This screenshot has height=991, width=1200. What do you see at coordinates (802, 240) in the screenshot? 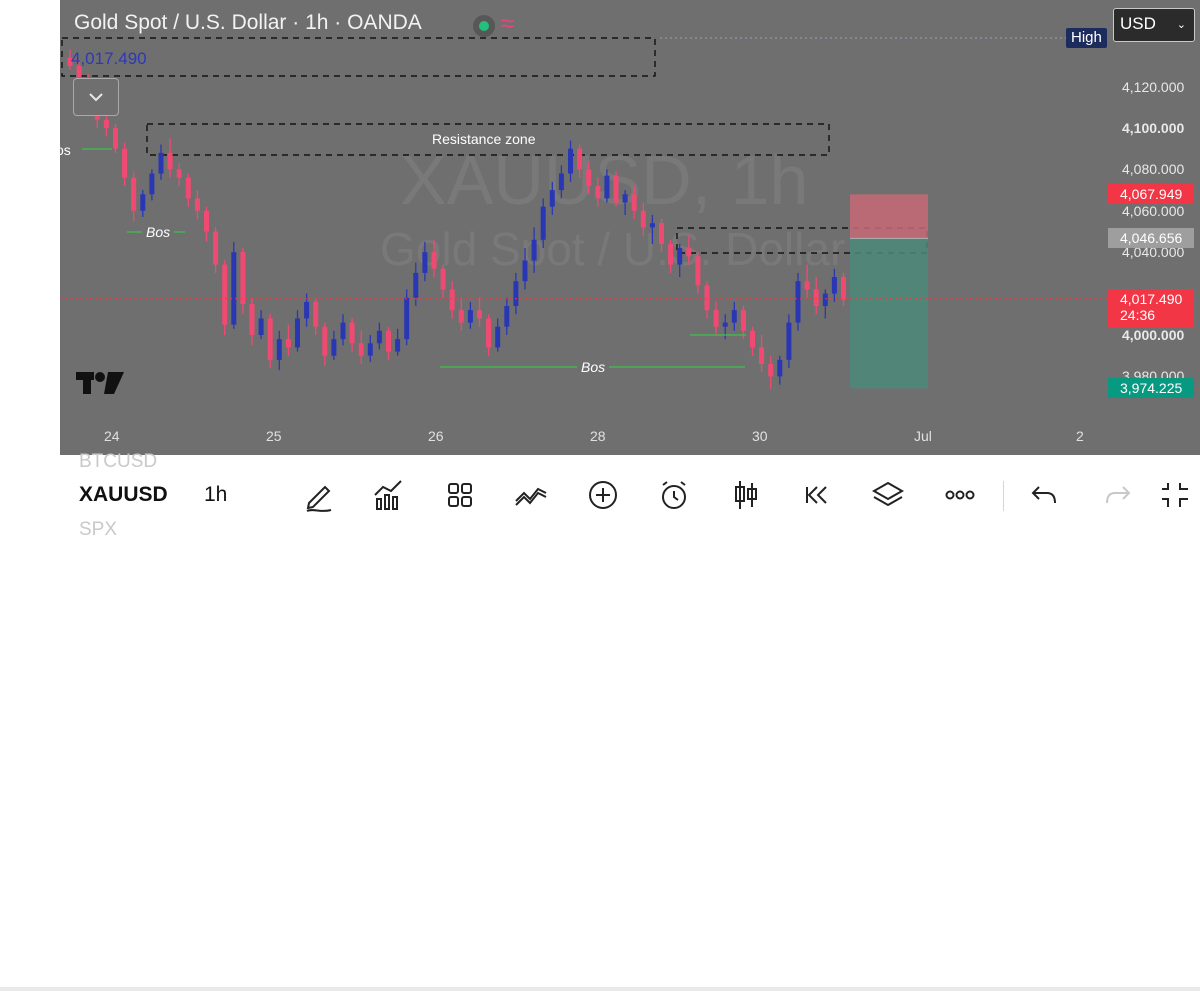
I see `supply-zone-box` at bounding box center [802, 240].